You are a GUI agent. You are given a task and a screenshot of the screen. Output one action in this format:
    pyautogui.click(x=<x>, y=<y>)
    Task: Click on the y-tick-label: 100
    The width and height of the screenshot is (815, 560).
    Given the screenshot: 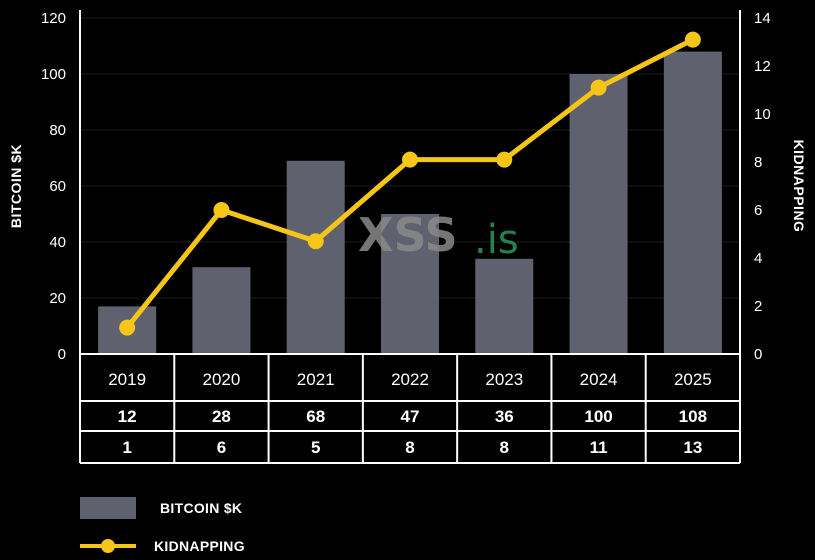 What is the action you would take?
    pyautogui.click(x=53, y=74)
    